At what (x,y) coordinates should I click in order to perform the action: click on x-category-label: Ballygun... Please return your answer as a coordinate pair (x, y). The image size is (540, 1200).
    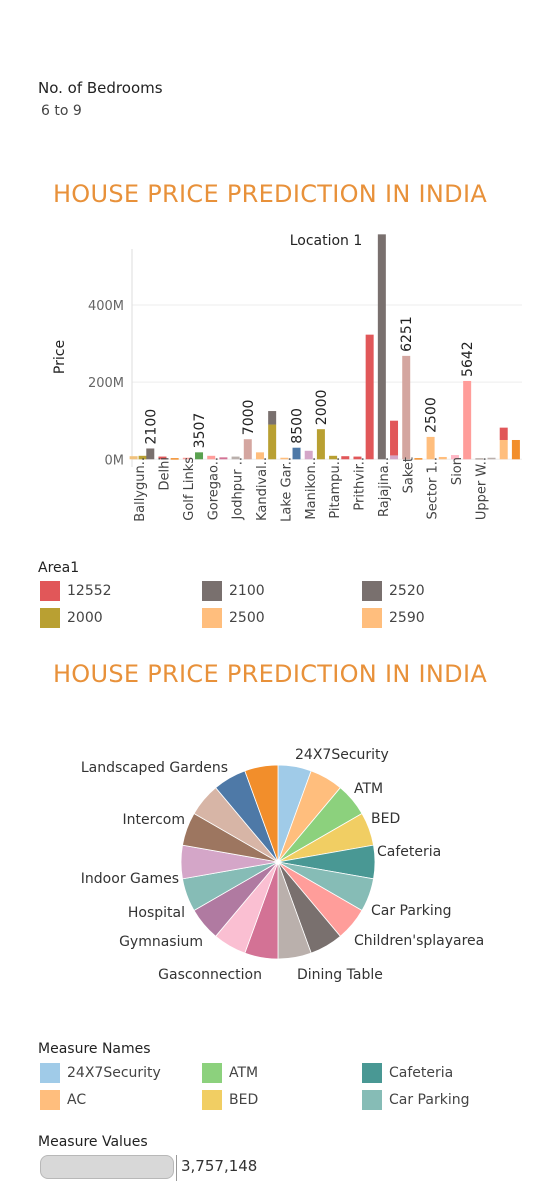
    Looking at the image, I should click on (140, 489).